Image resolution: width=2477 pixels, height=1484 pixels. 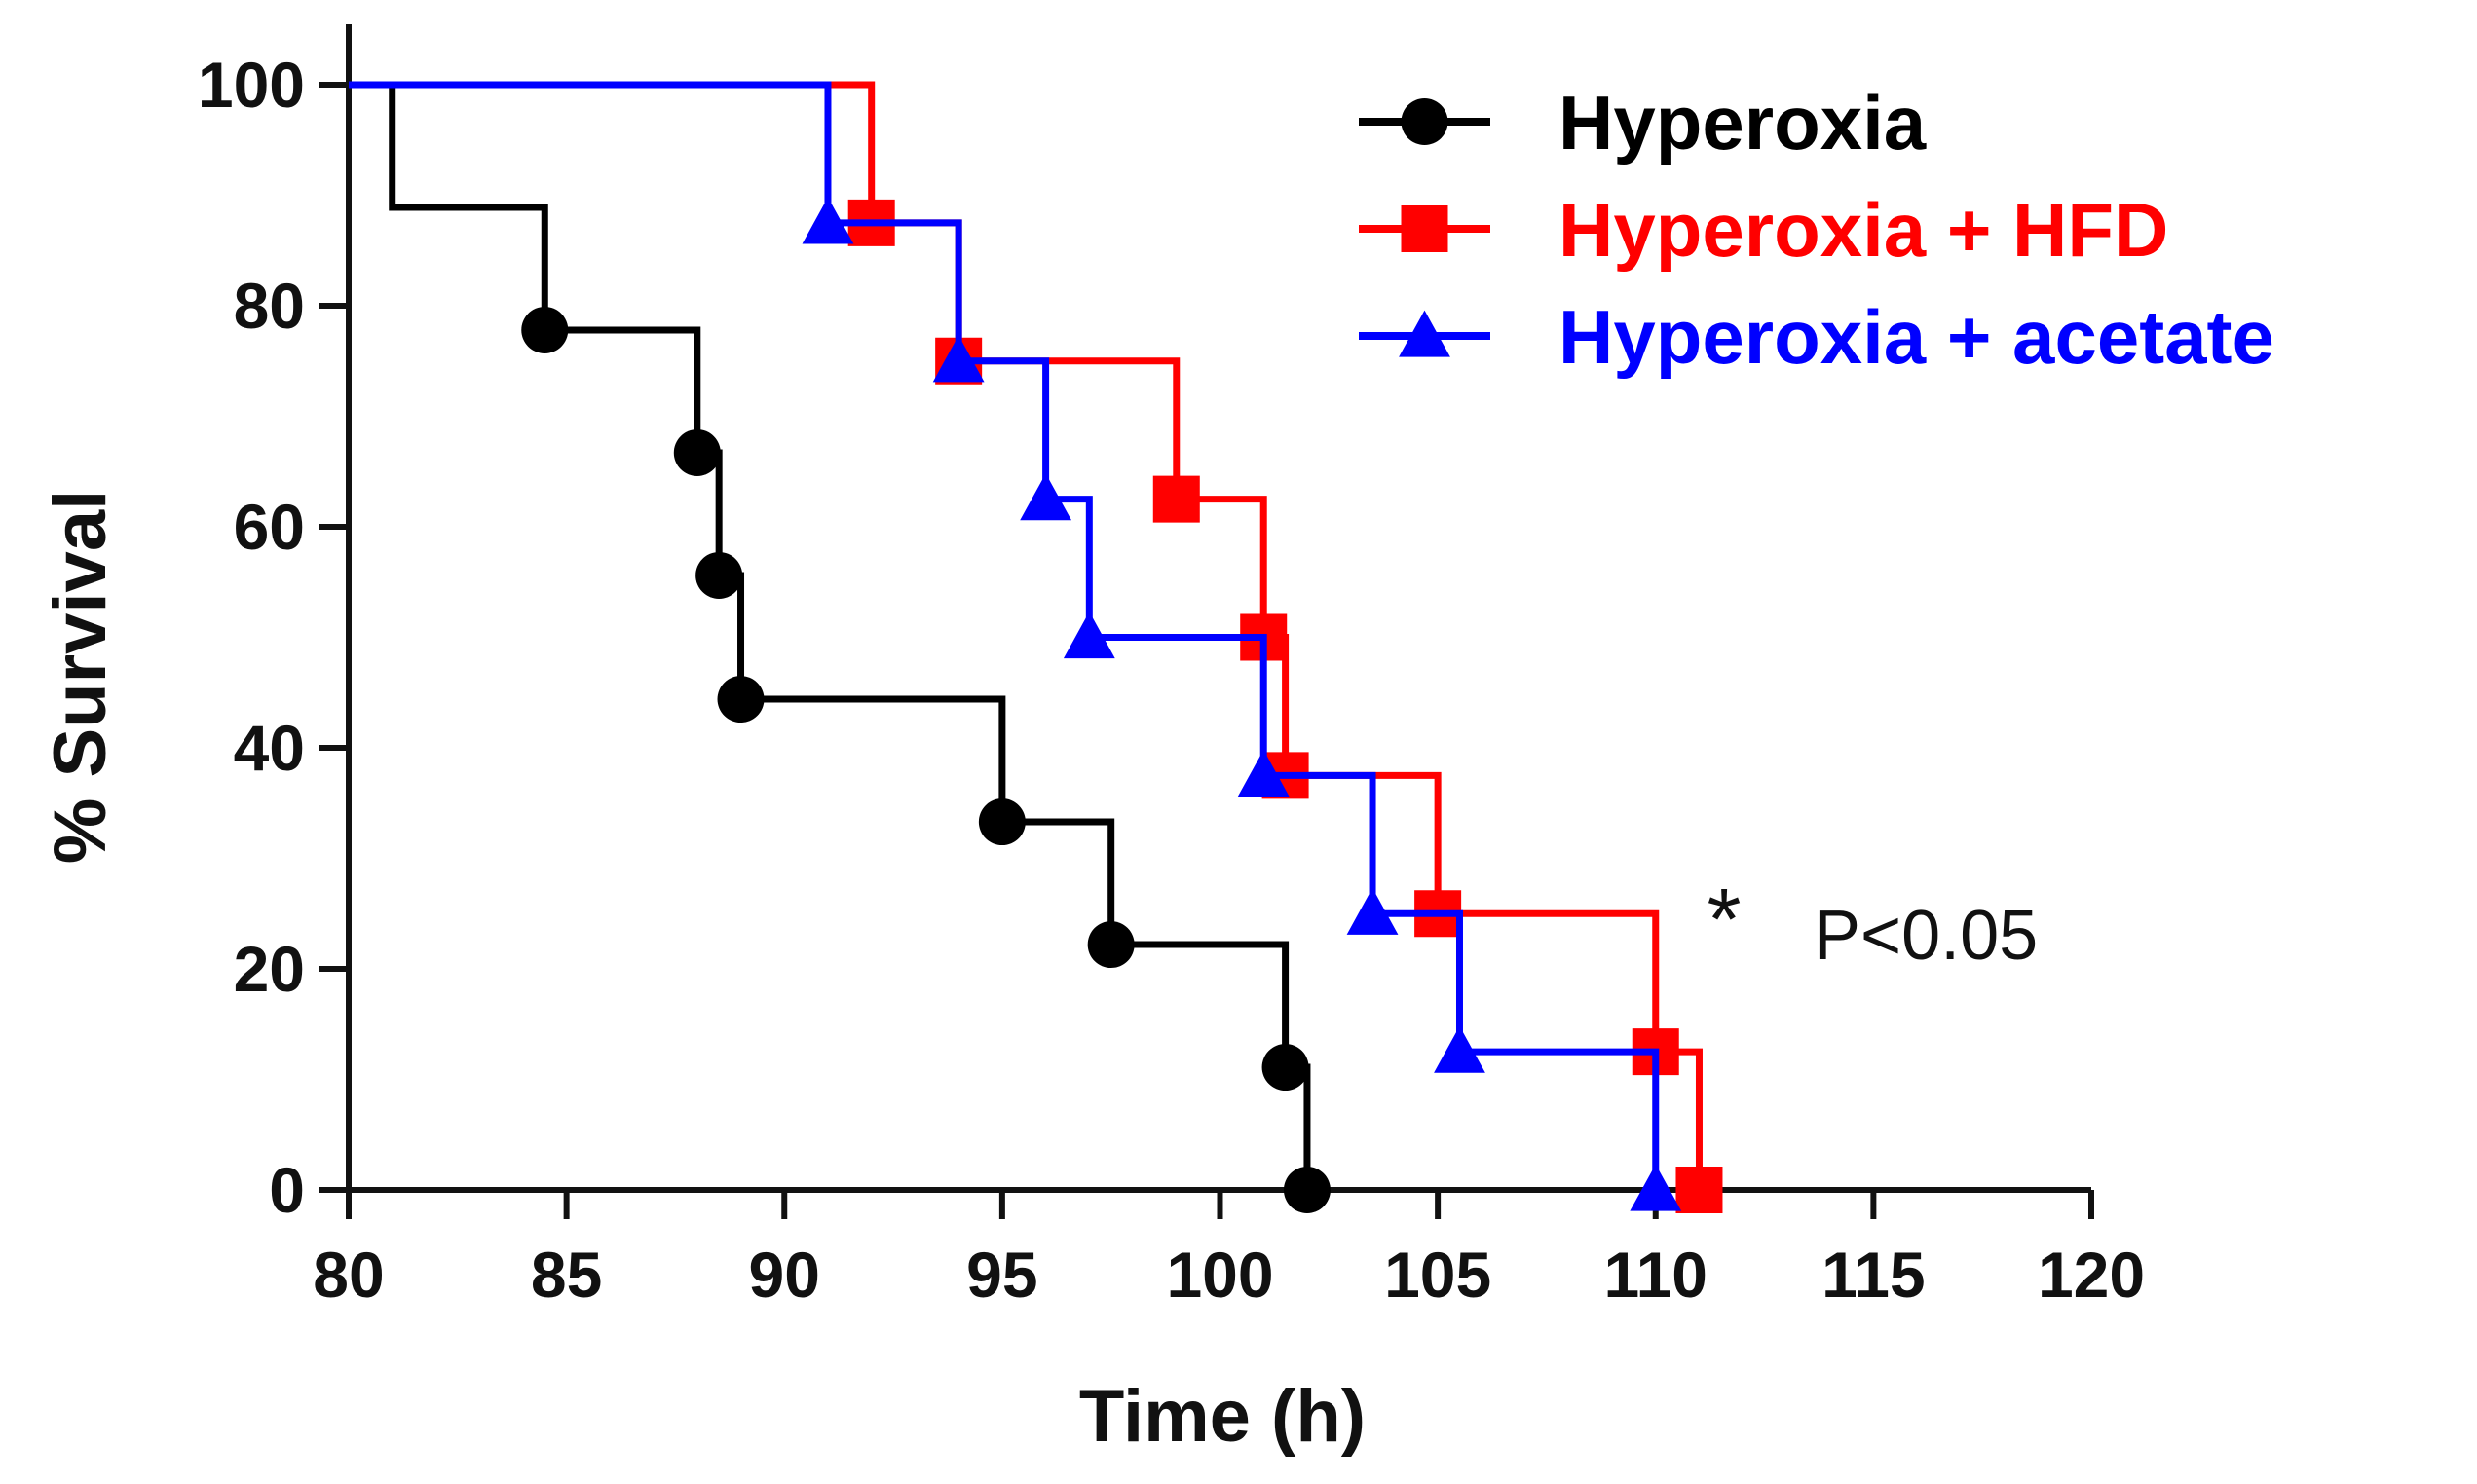 I want to click on y-tick-label: 20, so click(x=269, y=969).